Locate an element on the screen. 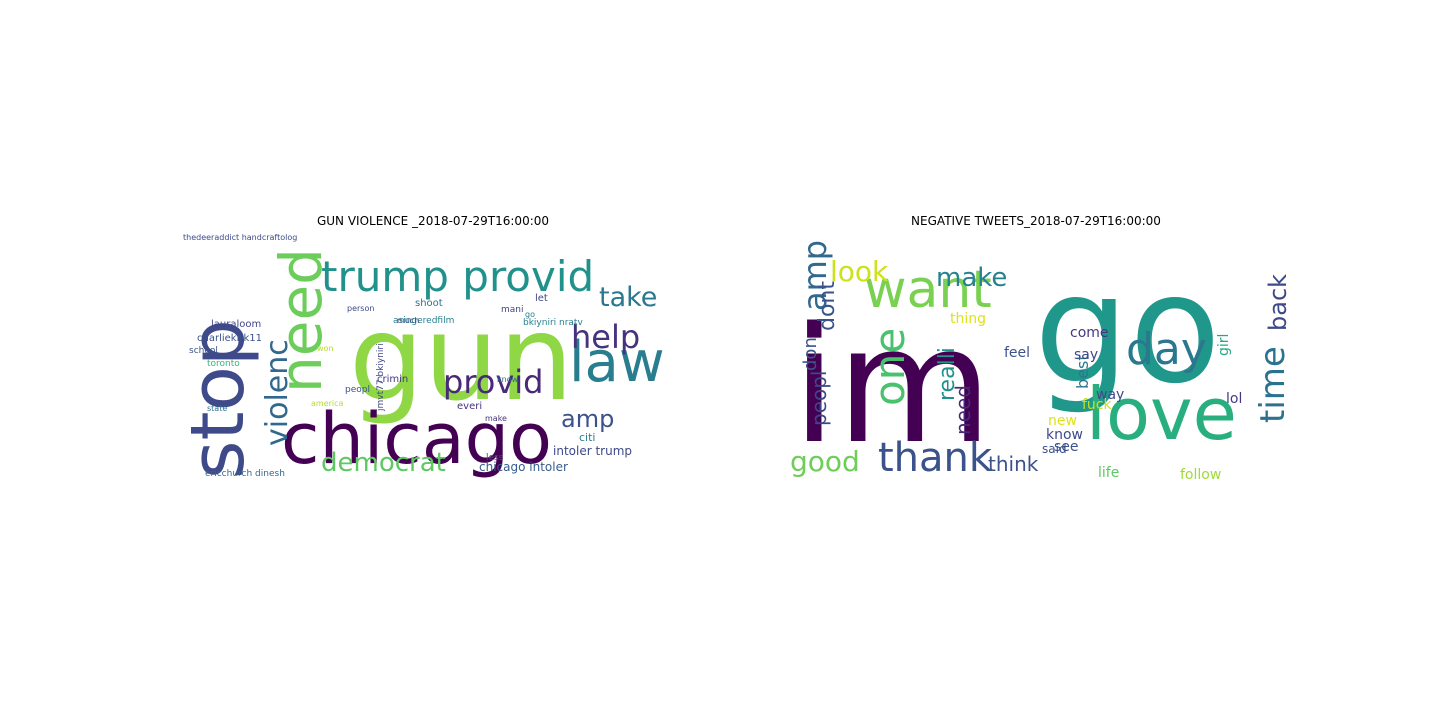 This screenshot has width=1440, height=720. cloud-word: law is located at coordinates (617, 362).